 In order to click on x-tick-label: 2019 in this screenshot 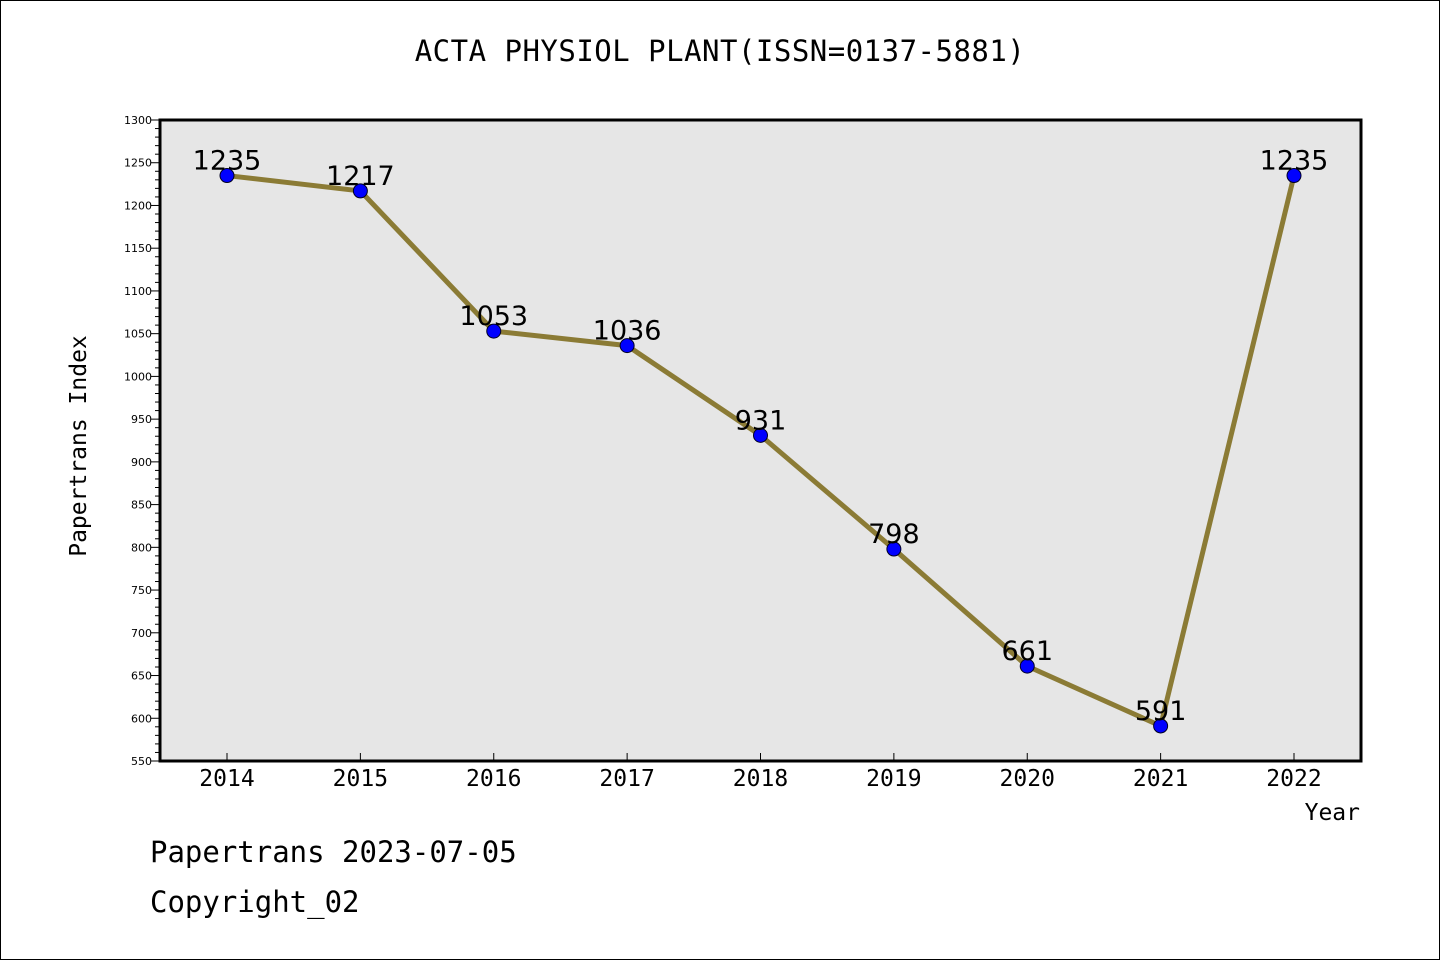, I will do `click(893, 779)`.